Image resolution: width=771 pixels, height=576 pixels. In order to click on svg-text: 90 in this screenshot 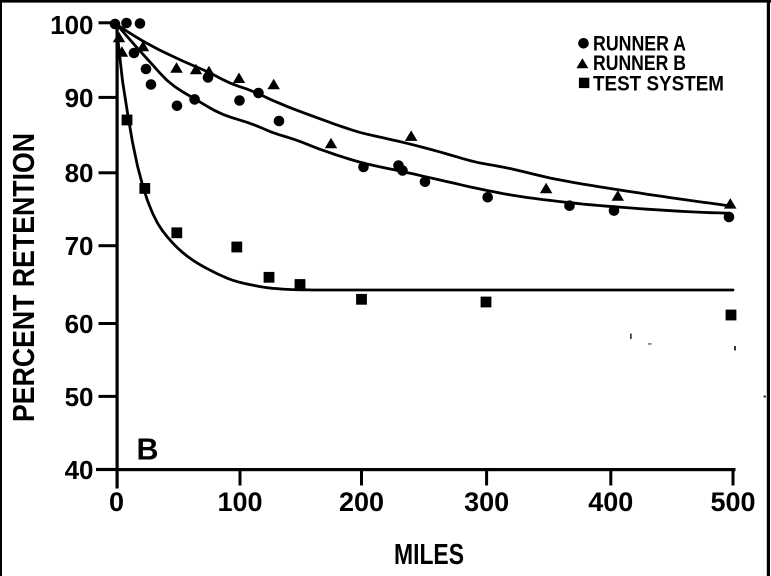, I will do `click(79, 98)`.